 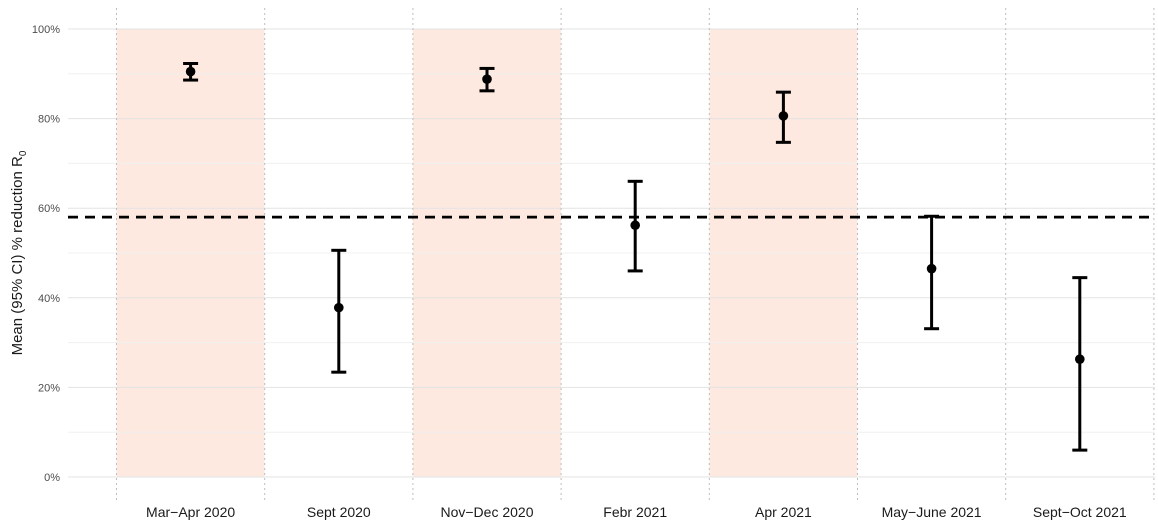 I want to click on y-axis-title: Mean (95% CI) % reduction R0, so click(x=19, y=252).